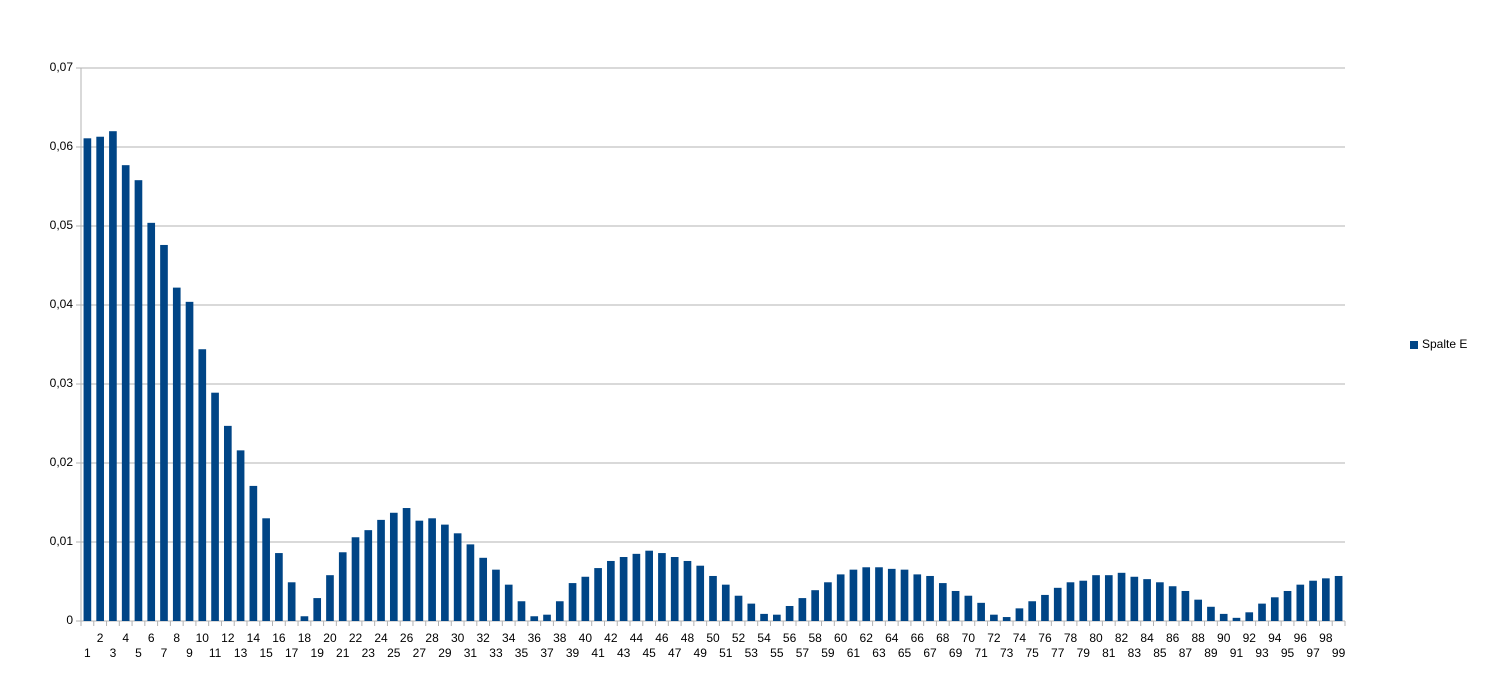 The height and width of the screenshot is (691, 1485). Describe the element at coordinates (752, 653) in the screenshot. I see `x-tick-label: 53` at that location.